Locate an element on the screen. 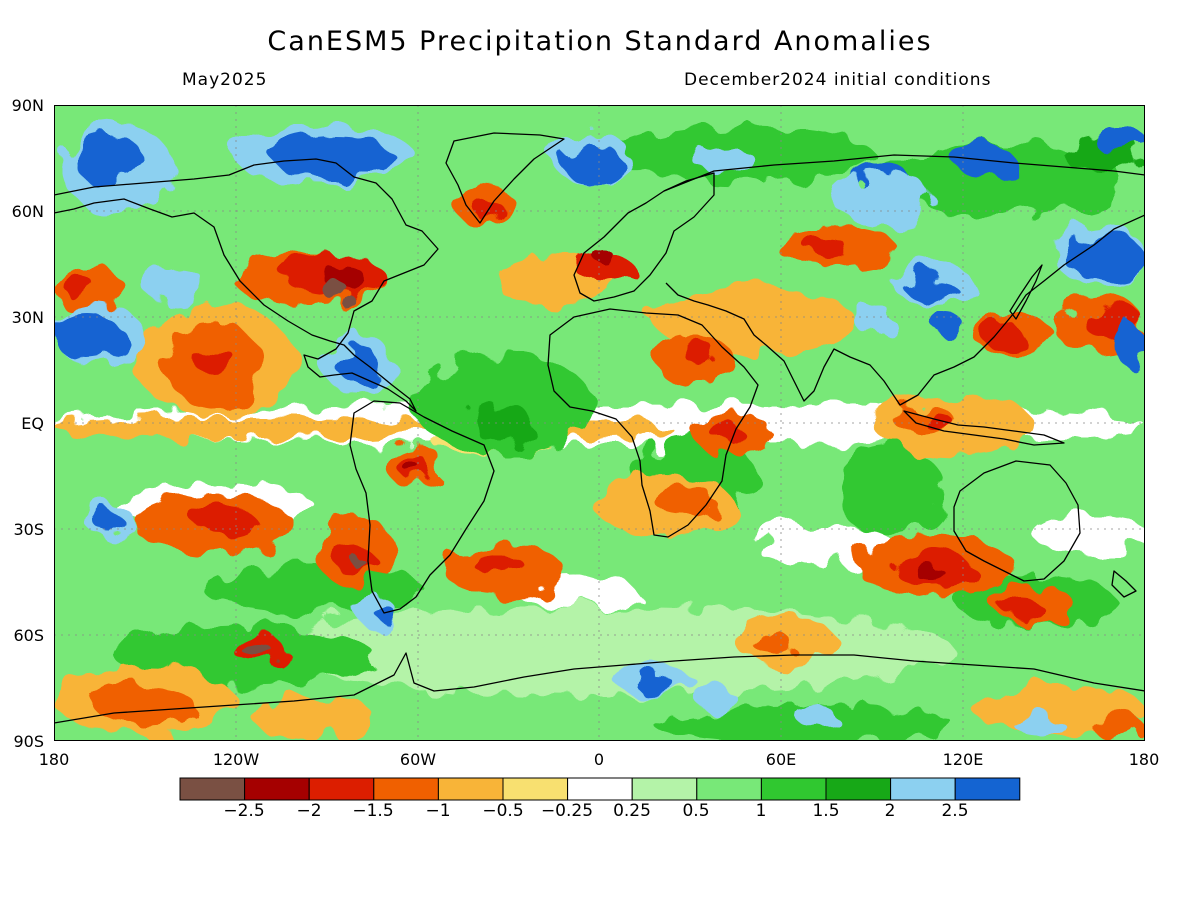 This screenshot has height=900, width=1200. lat-label-60s: 60S is located at coordinates (28, 635).